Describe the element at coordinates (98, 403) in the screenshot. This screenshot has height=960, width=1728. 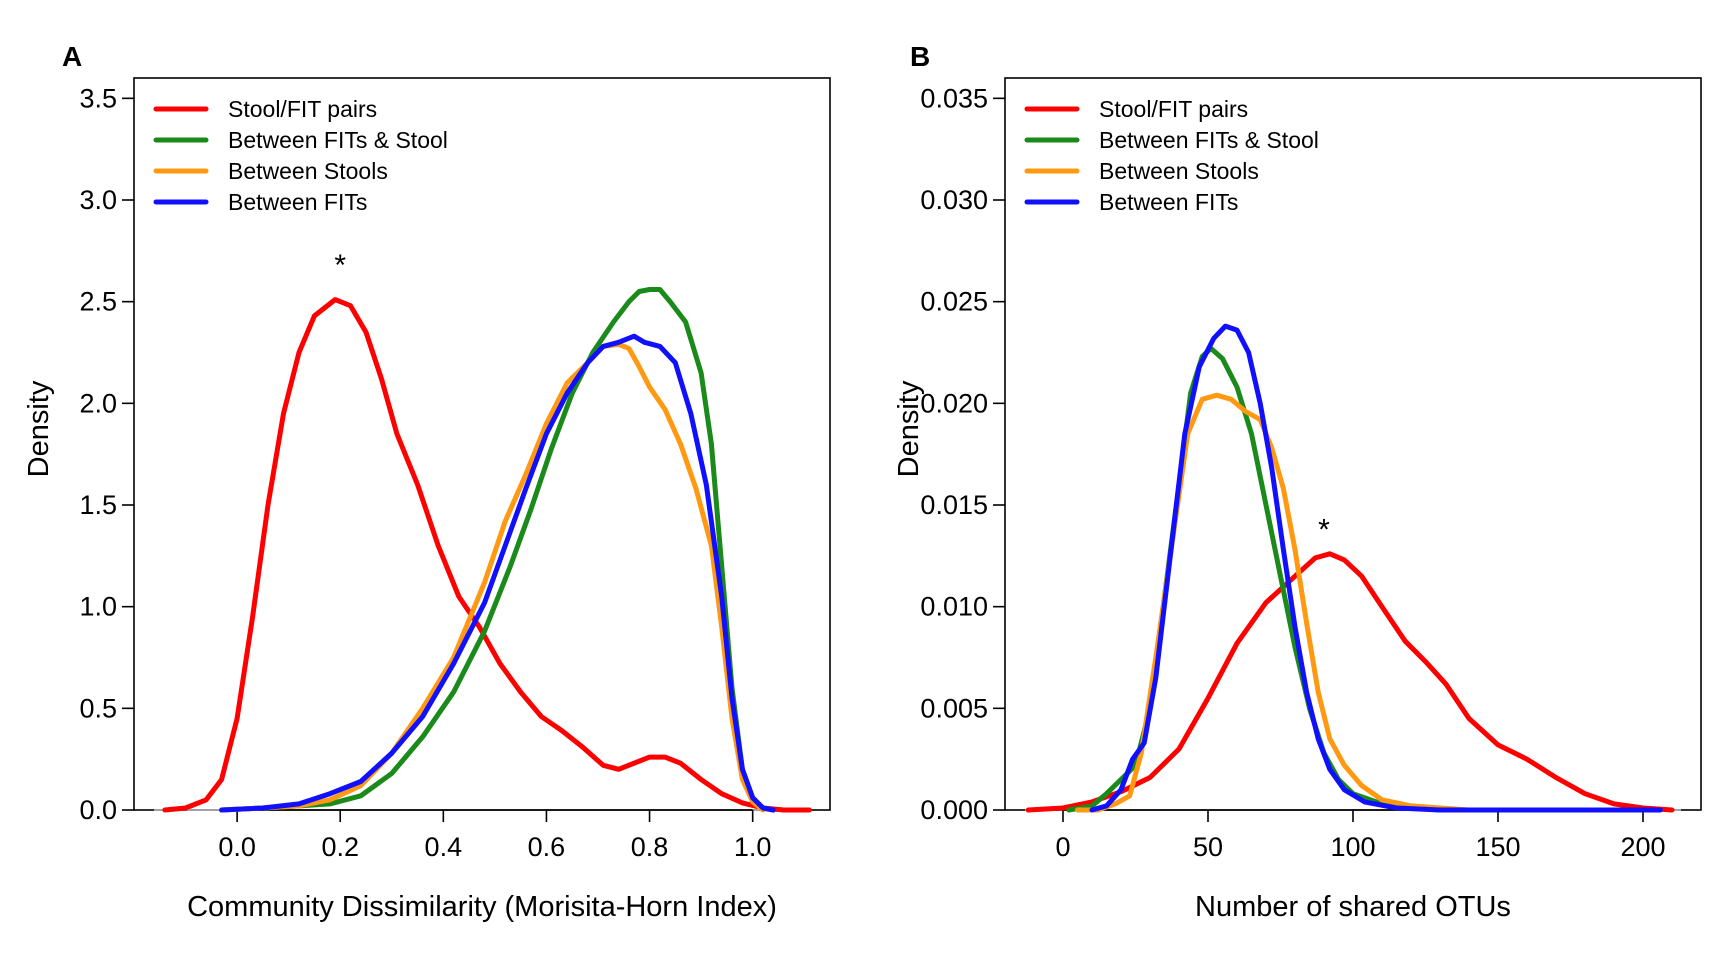
I see `y-tick-label: 2.0` at that location.